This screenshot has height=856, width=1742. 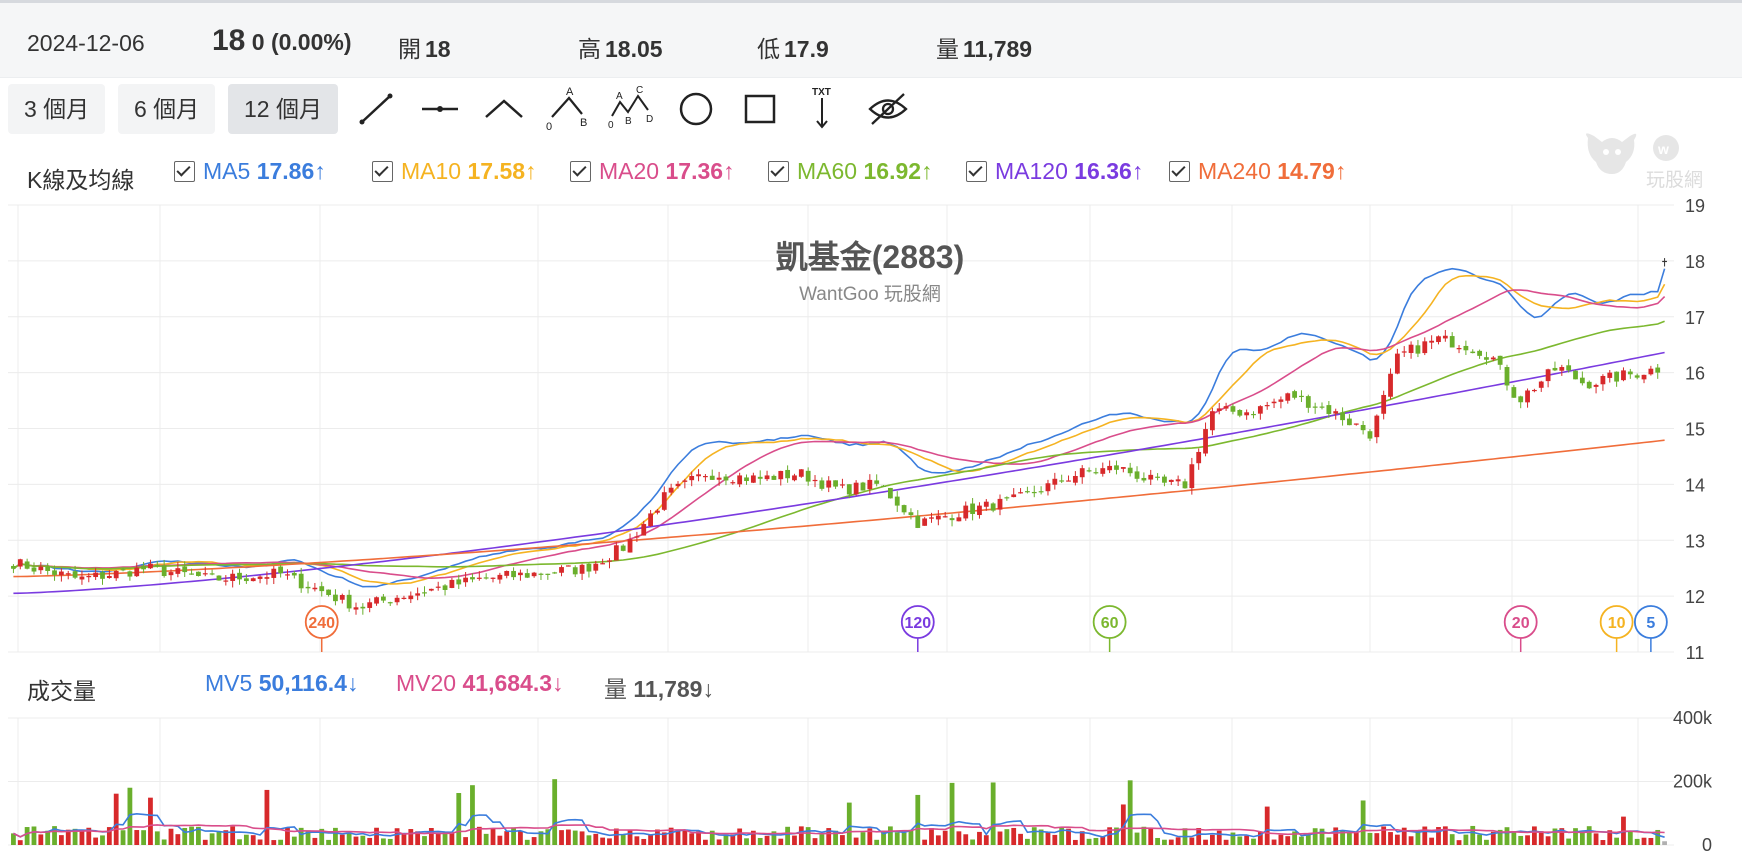 I want to click on ma60-toggle: MA60 16.92↑, so click(x=850, y=171).